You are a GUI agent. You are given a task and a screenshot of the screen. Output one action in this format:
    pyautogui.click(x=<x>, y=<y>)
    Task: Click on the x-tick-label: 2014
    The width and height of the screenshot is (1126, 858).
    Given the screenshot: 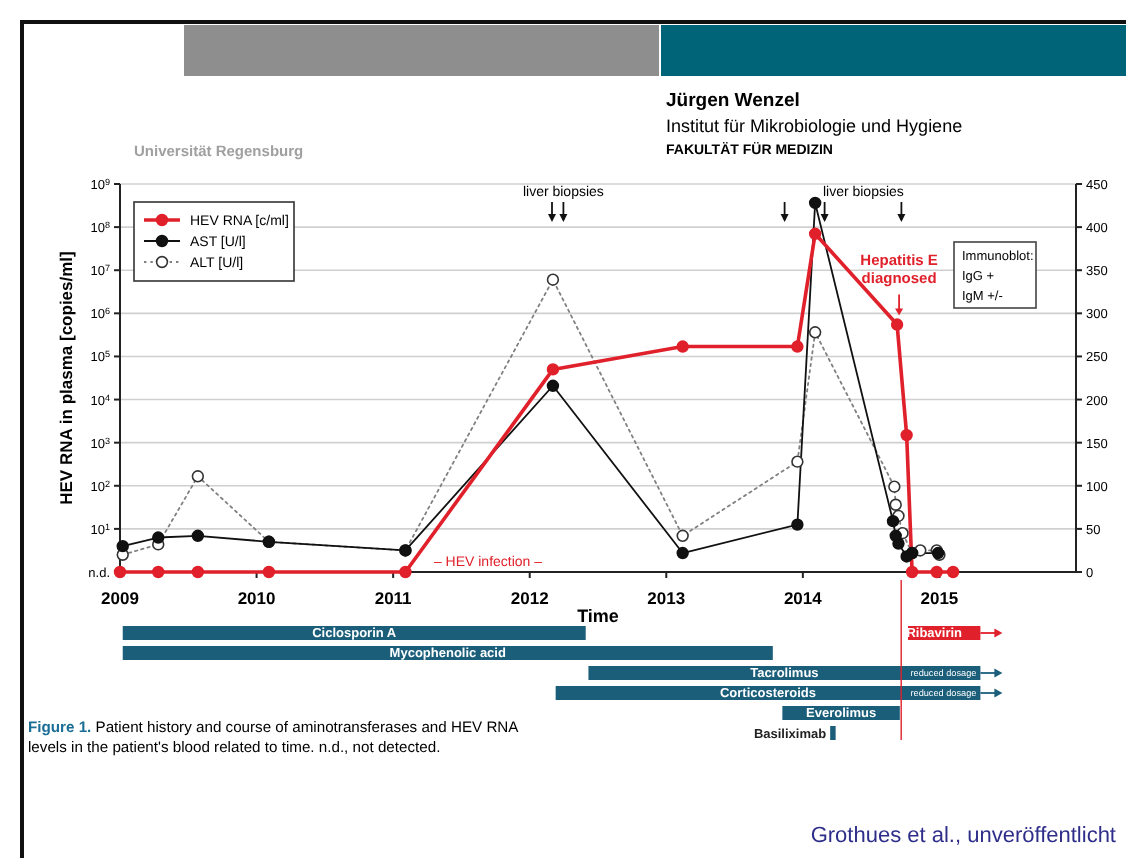 What is the action you would take?
    pyautogui.click(x=803, y=598)
    